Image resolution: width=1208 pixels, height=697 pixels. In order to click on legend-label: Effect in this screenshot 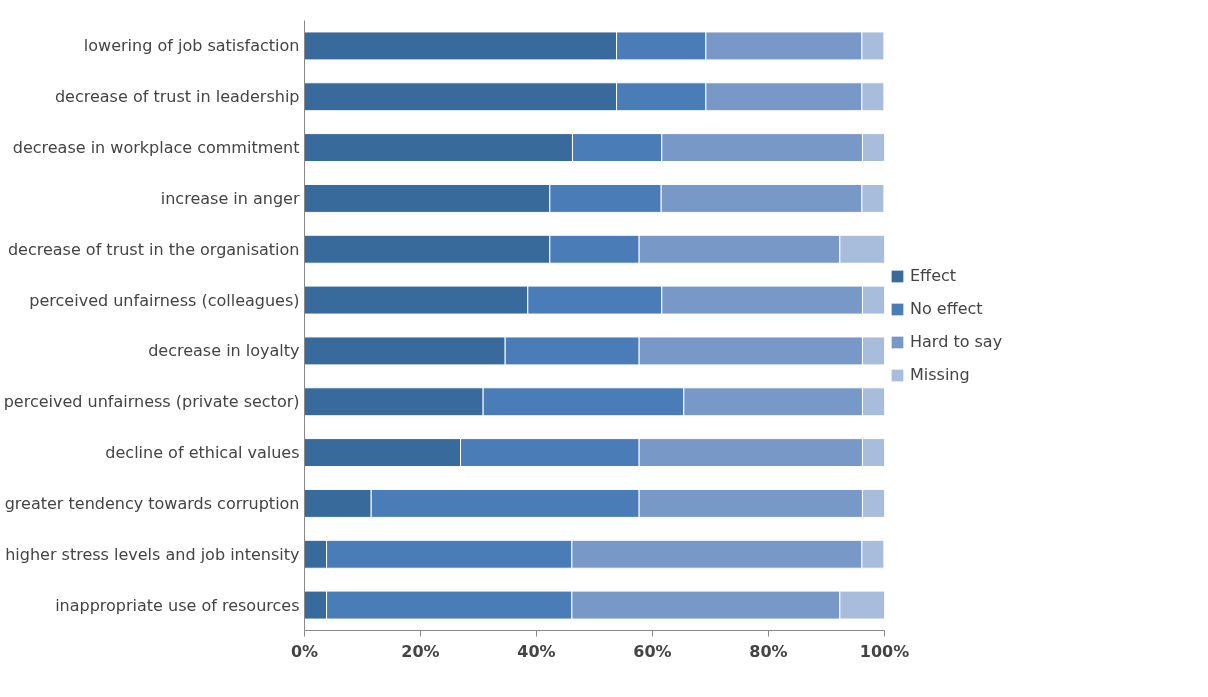, I will do `click(933, 275)`.